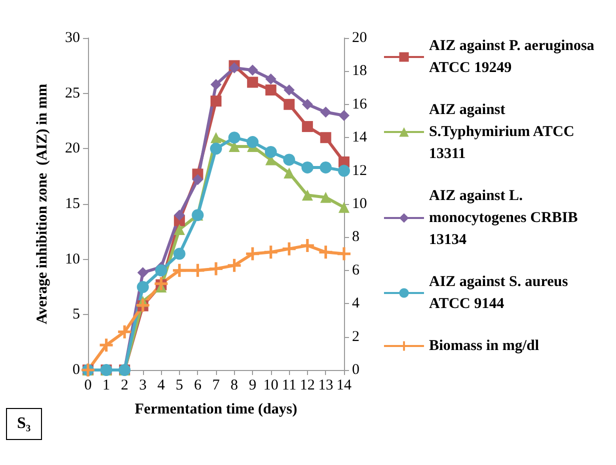 Image resolution: width=616 pixels, height=465 pixels. Describe the element at coordinates (72, 93) in the screenshot. I see `y-tick-label: 25` at that location.